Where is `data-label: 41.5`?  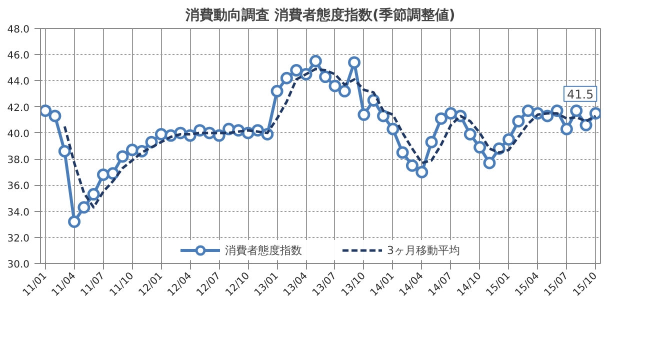
data-label: 41.5 is located at coordinates (580, 94).